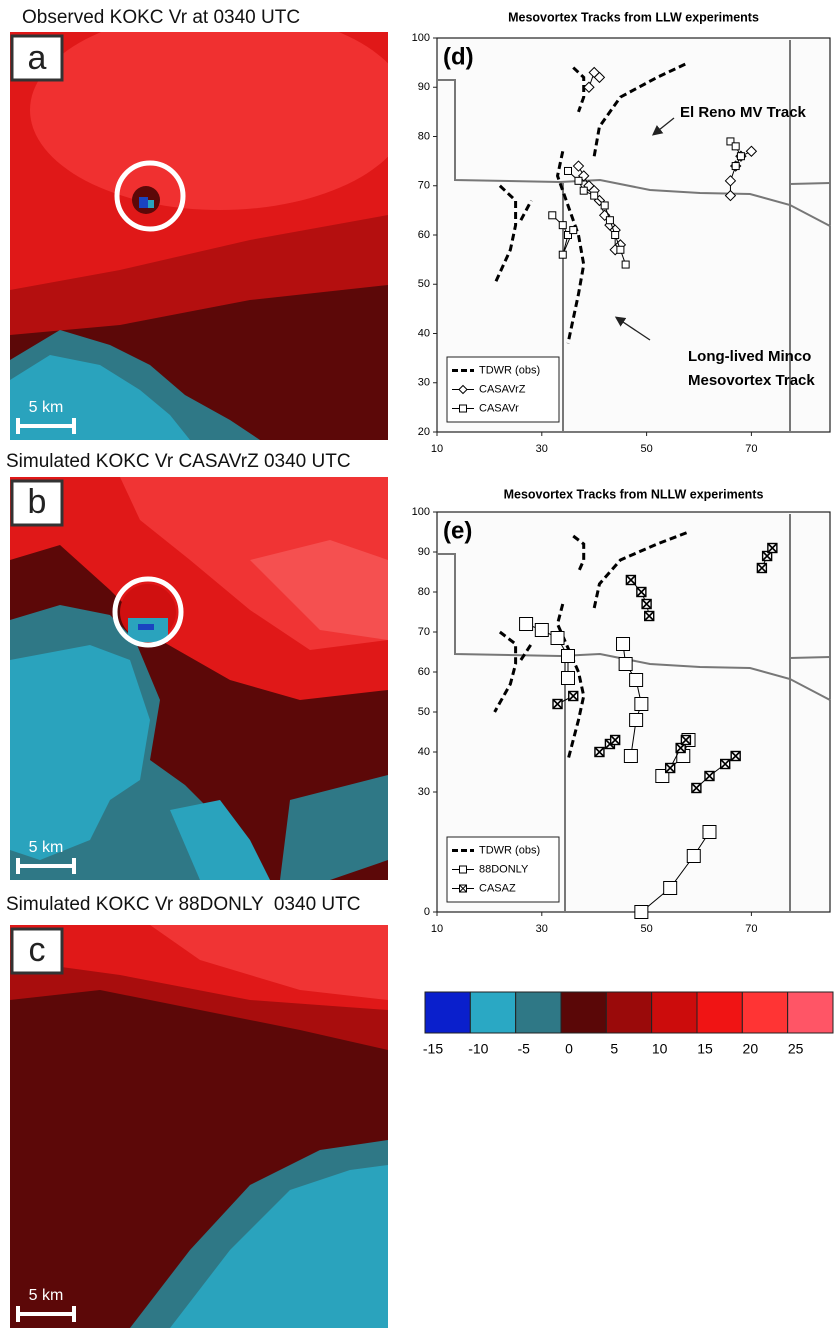  What do you see at coordinates (424, 186) in the screenshot?
I see `y-tick-label: 70` at bounding box center [424, 186].